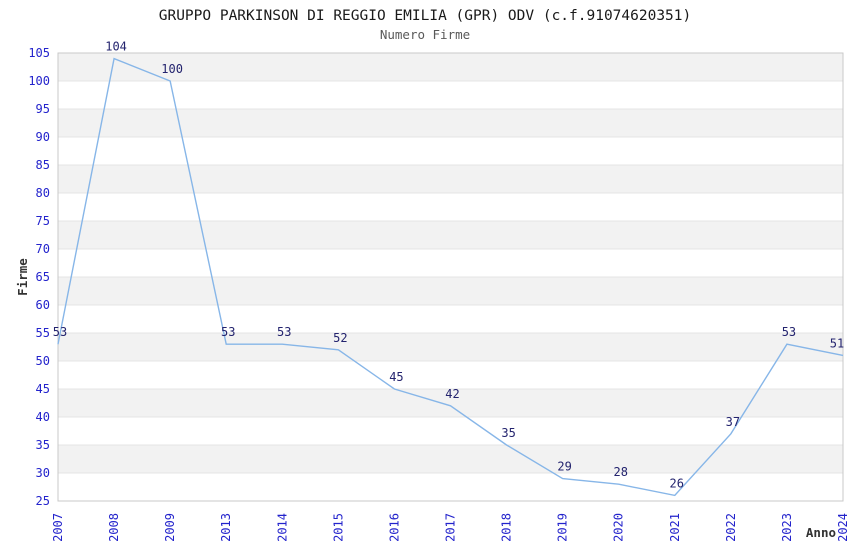  Describe the element at coordinates (170, 527) in the screenshot. I see `x-tick-label: 2009` at that location.